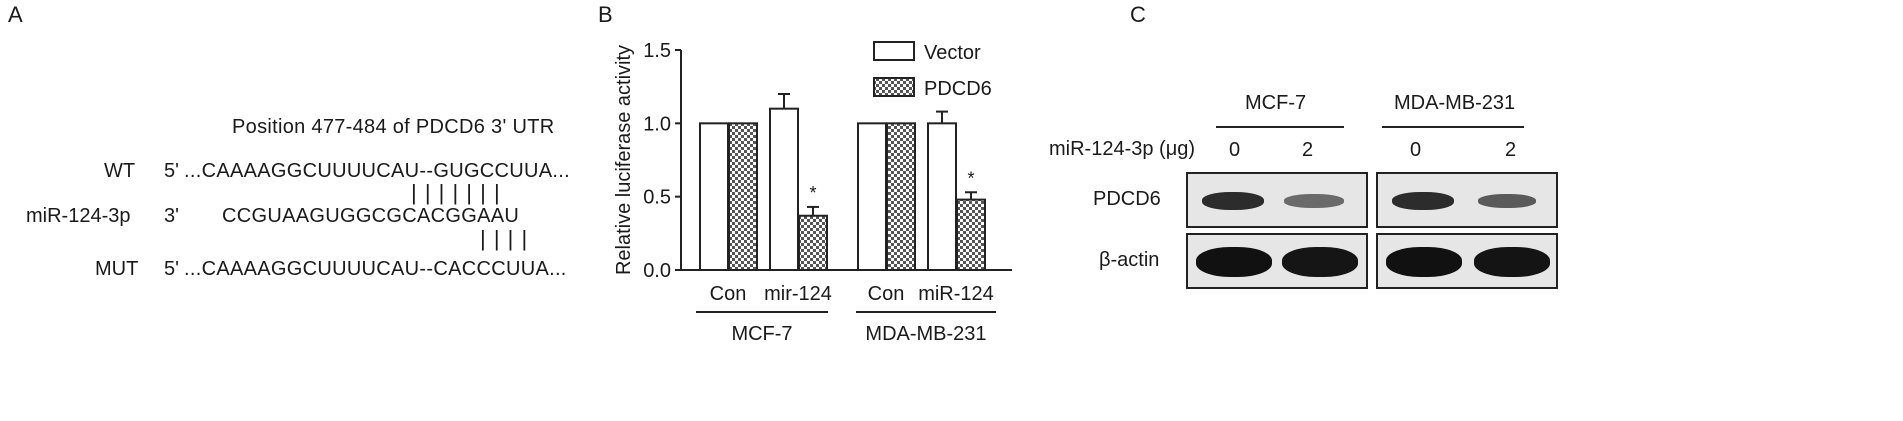  What do you see at coordinates (1277, 200) in the screenshot?
I see `blot-pdcd6-mcf7` at bounding box center [1277, 200].